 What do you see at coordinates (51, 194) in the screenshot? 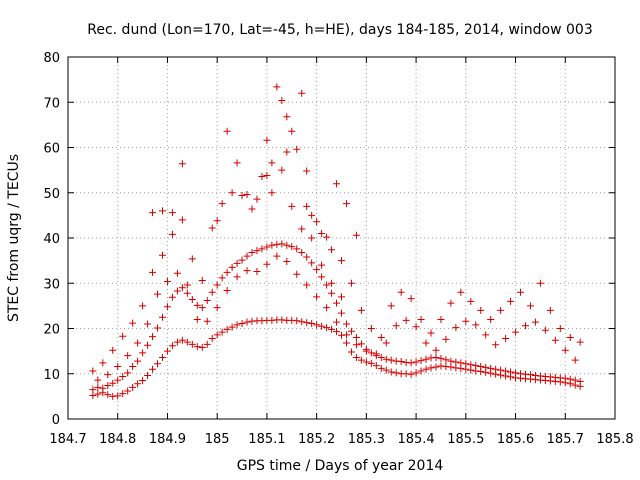
I see `y-tick-label: 50` at bounding box center [51, 194].